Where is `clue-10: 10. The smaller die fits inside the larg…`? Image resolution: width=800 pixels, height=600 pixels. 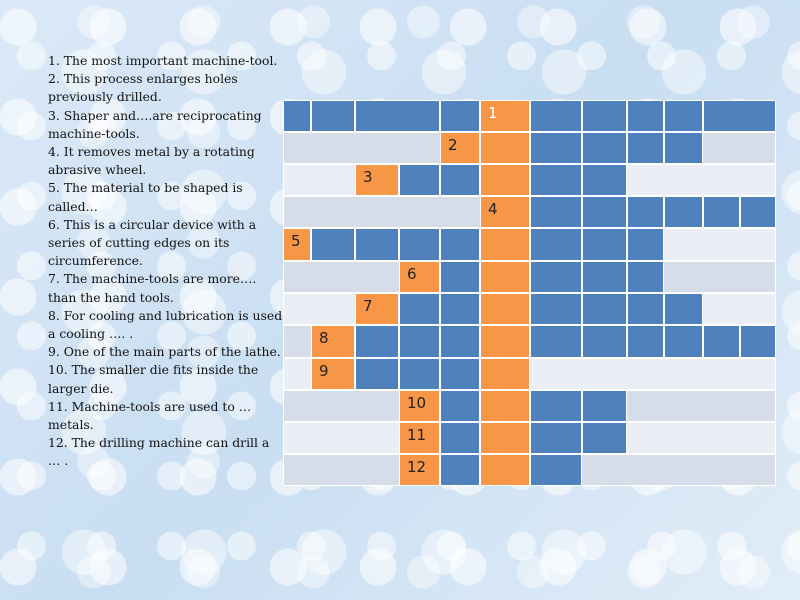 clue-10: 10. The smaller die fits inside the larg… is located at coordinates (153, 379).